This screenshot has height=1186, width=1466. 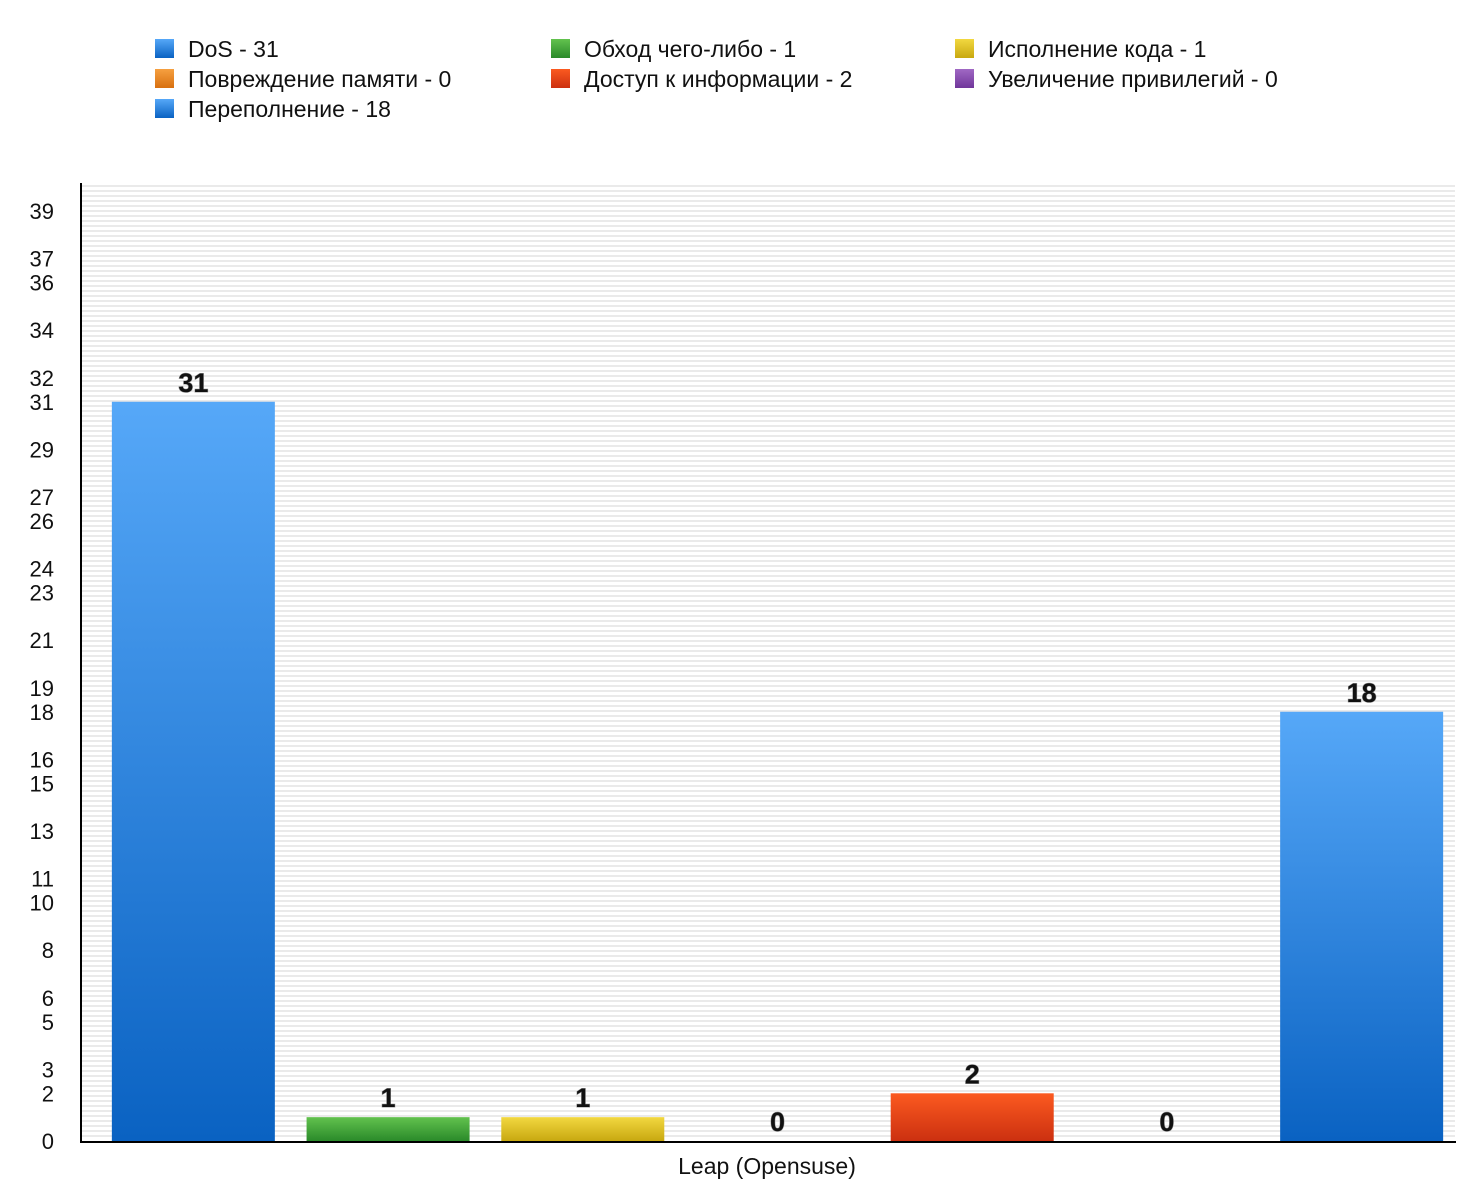 What do you see at coordinates (193, 383) in the screenshot?
I see `data-label-dos: 31` at bounding box center [193, 383].